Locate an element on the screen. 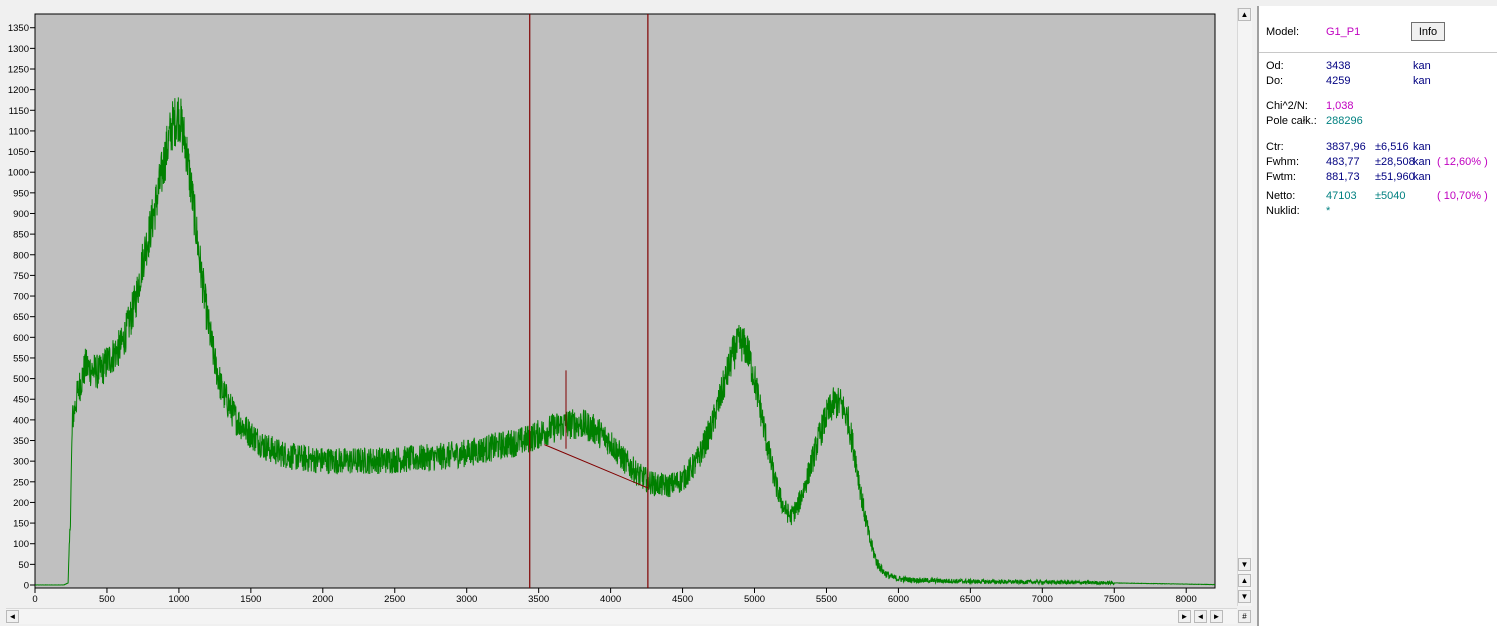 The image size is (1497, 626). horizontal-scrollbar: ◄ ► ◄ ► # is located at coordinates (628, 616).